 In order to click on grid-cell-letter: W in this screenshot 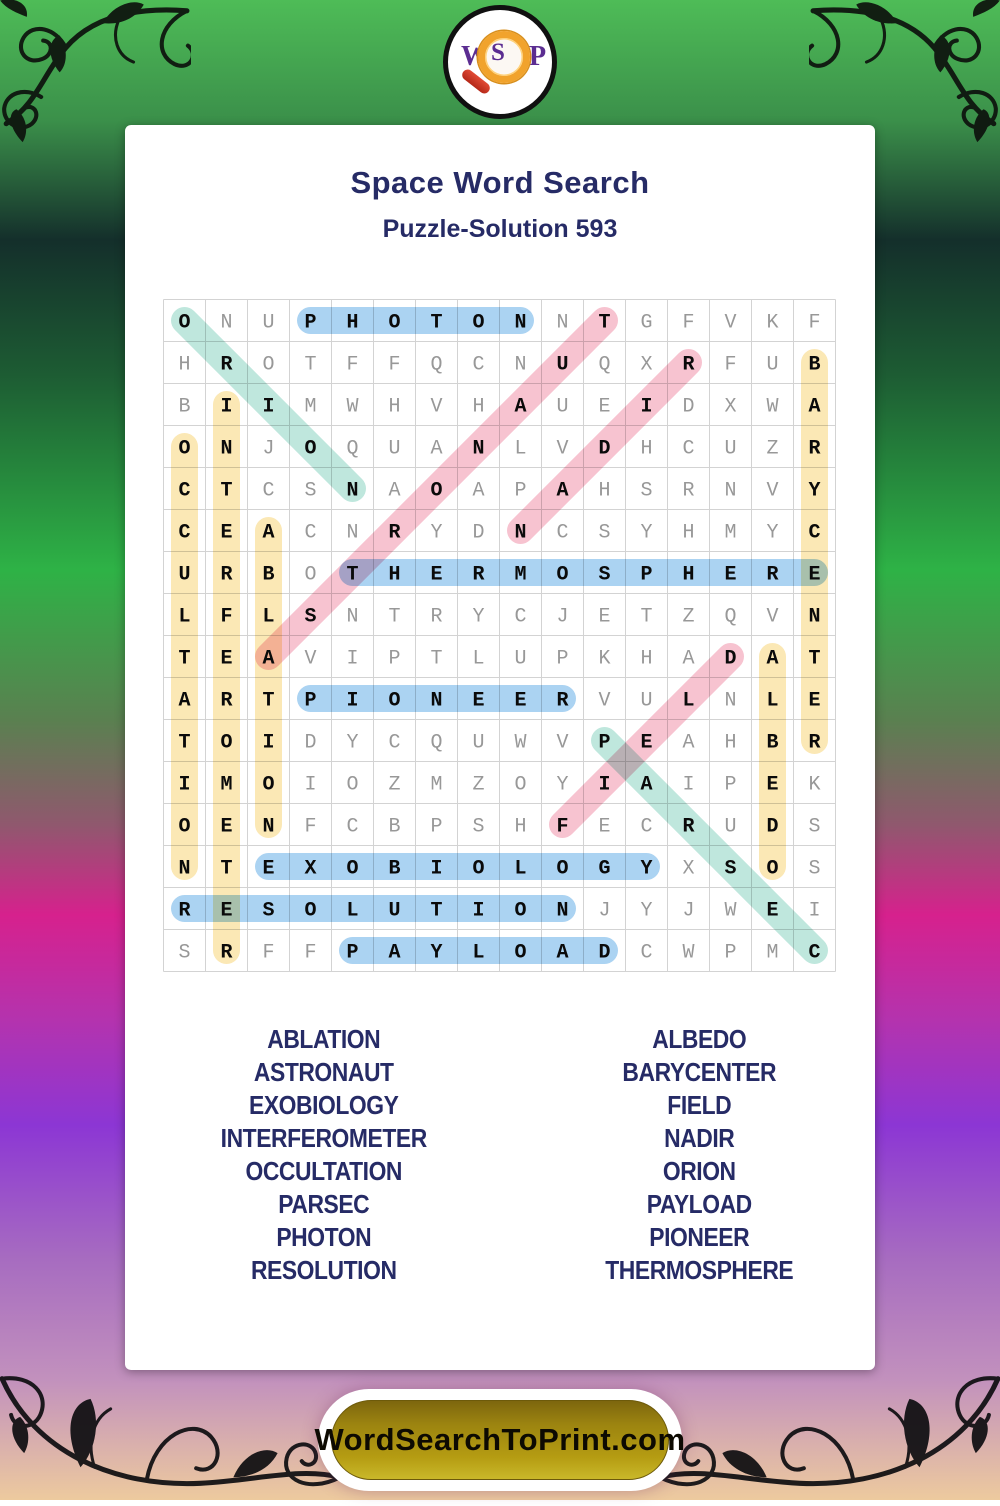, I will do `click(772, 407)`.